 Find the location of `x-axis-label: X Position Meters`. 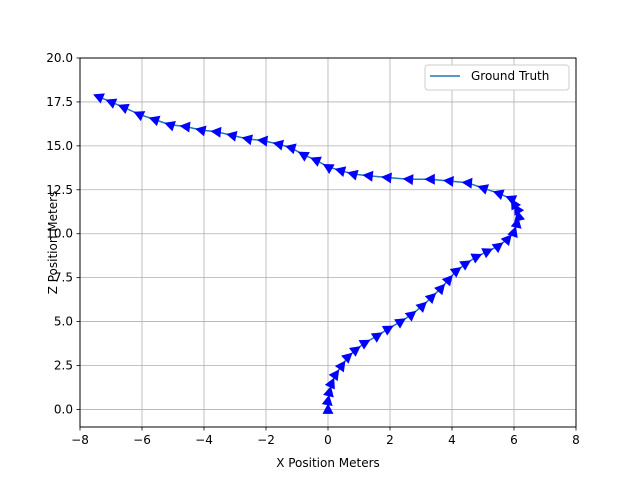

x-axis-label: X Position Meters is located at coordinates (328, 463).